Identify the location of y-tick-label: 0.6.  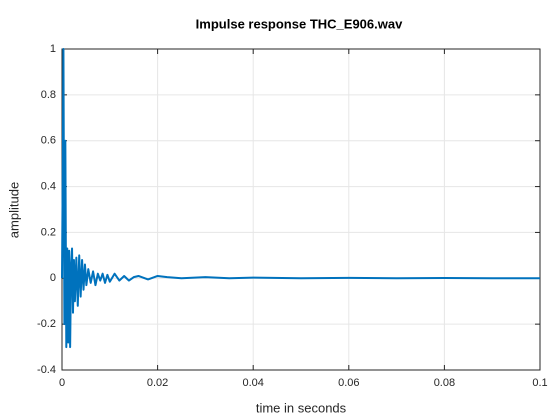
(48, 141).